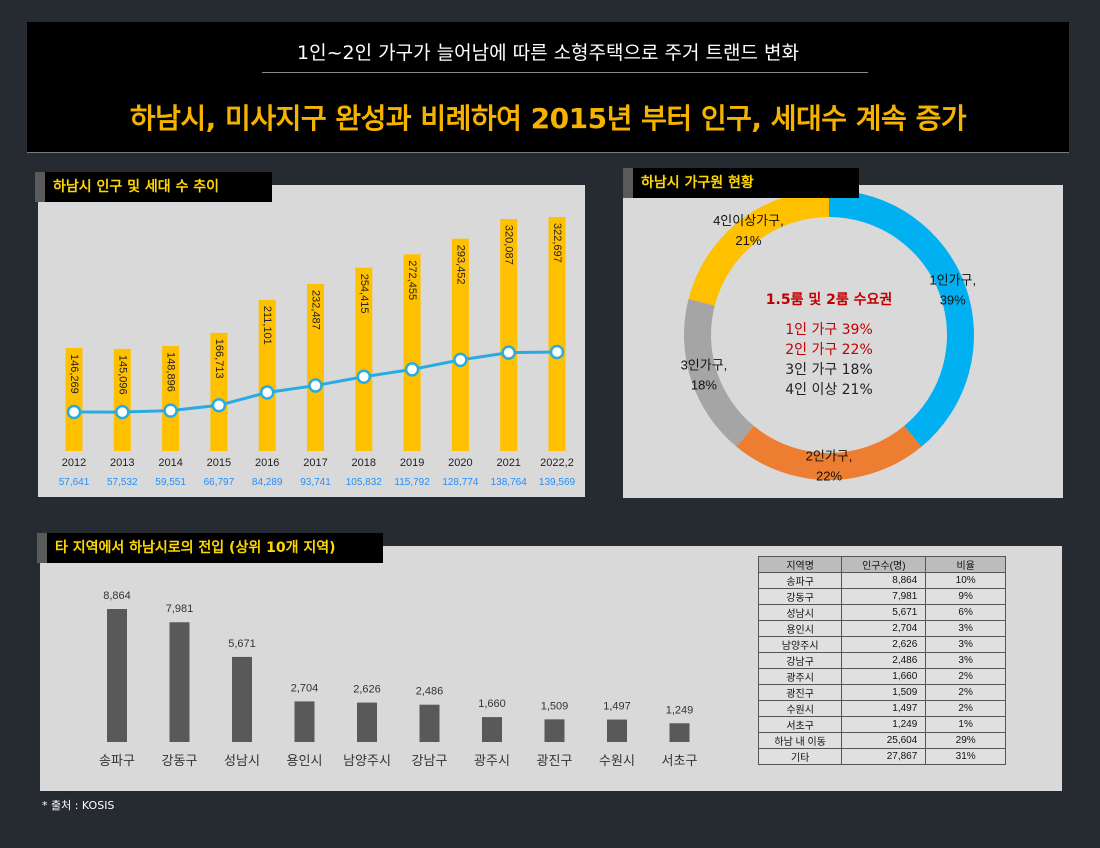  What do you see at coordinates (965, 724) in the screenshot?
I see `table-cell: 1%` at bounding box center [965, 724].